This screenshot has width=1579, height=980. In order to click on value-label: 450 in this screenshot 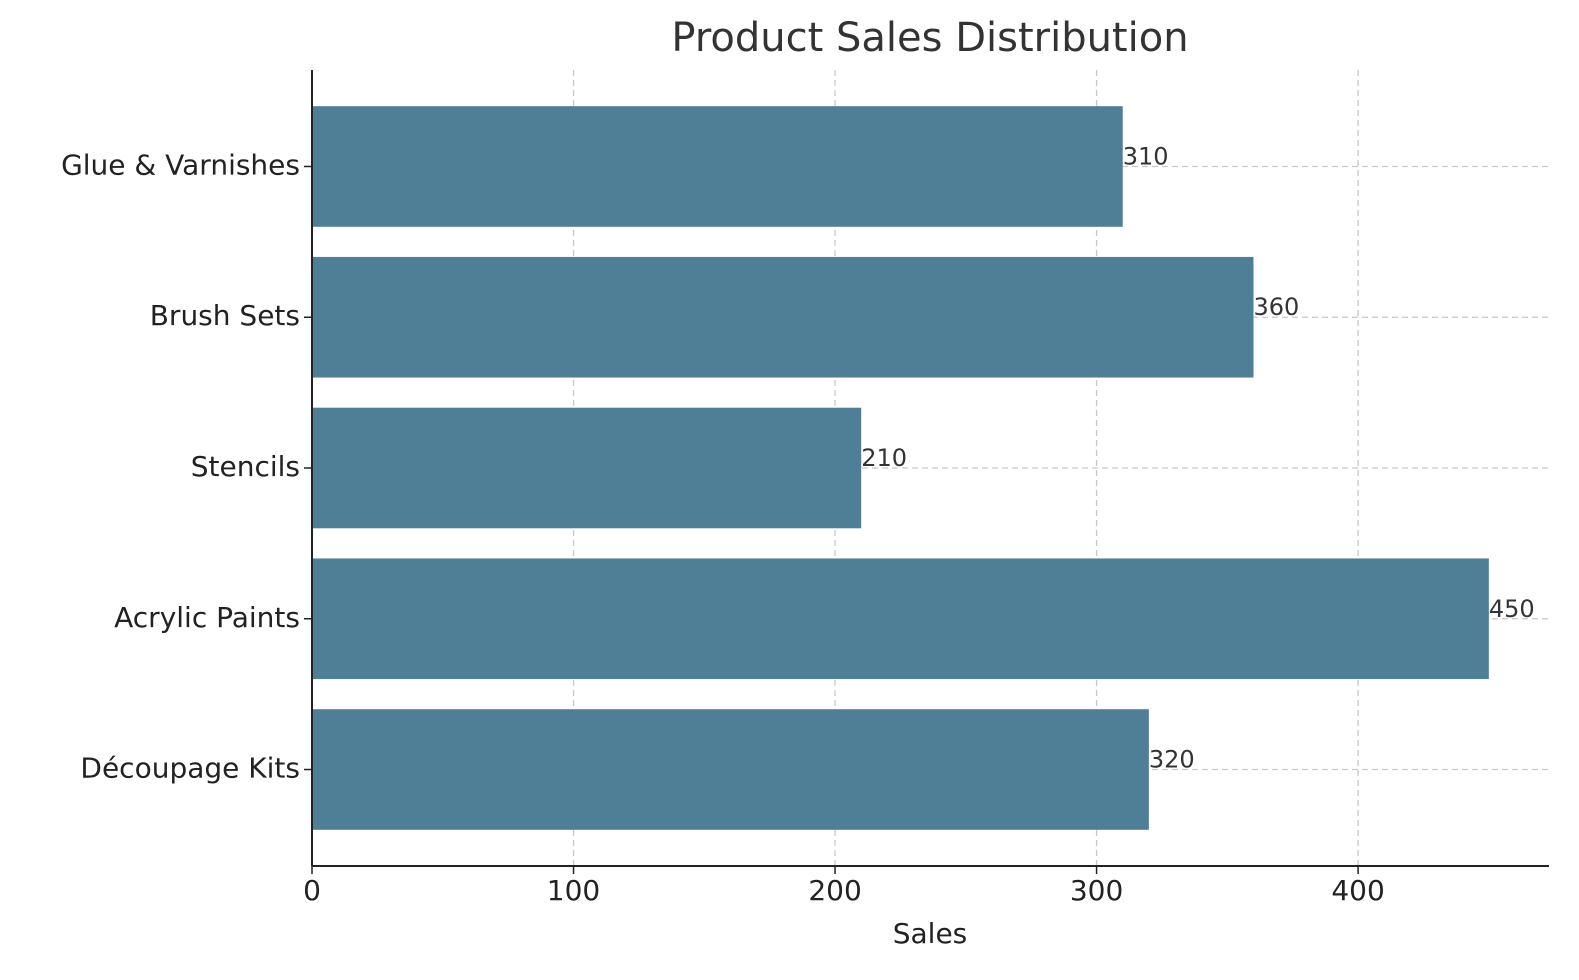, I will do `click(1512, 609)`.